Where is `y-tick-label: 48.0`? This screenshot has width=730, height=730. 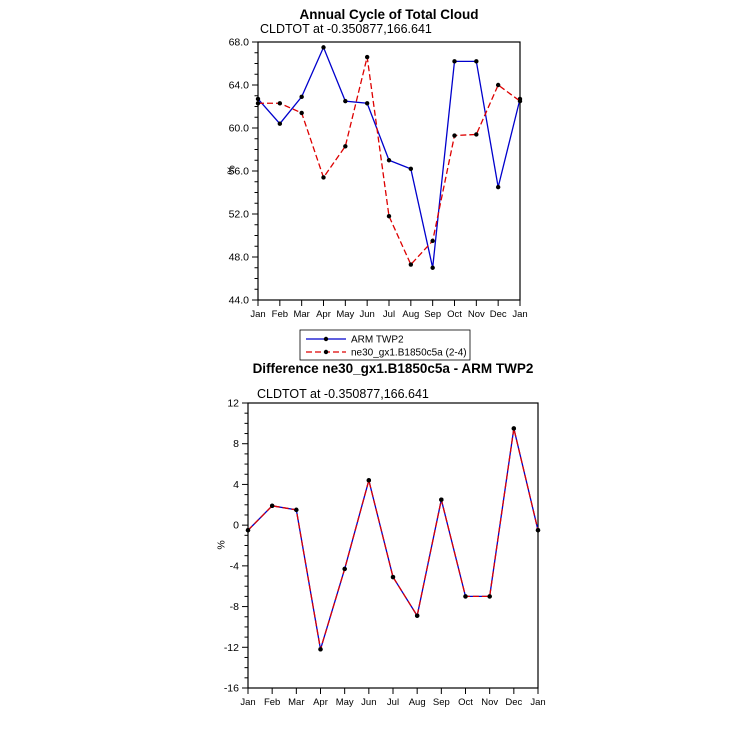
y-tick-label: 48.0 is located at coordinates (239, 258).